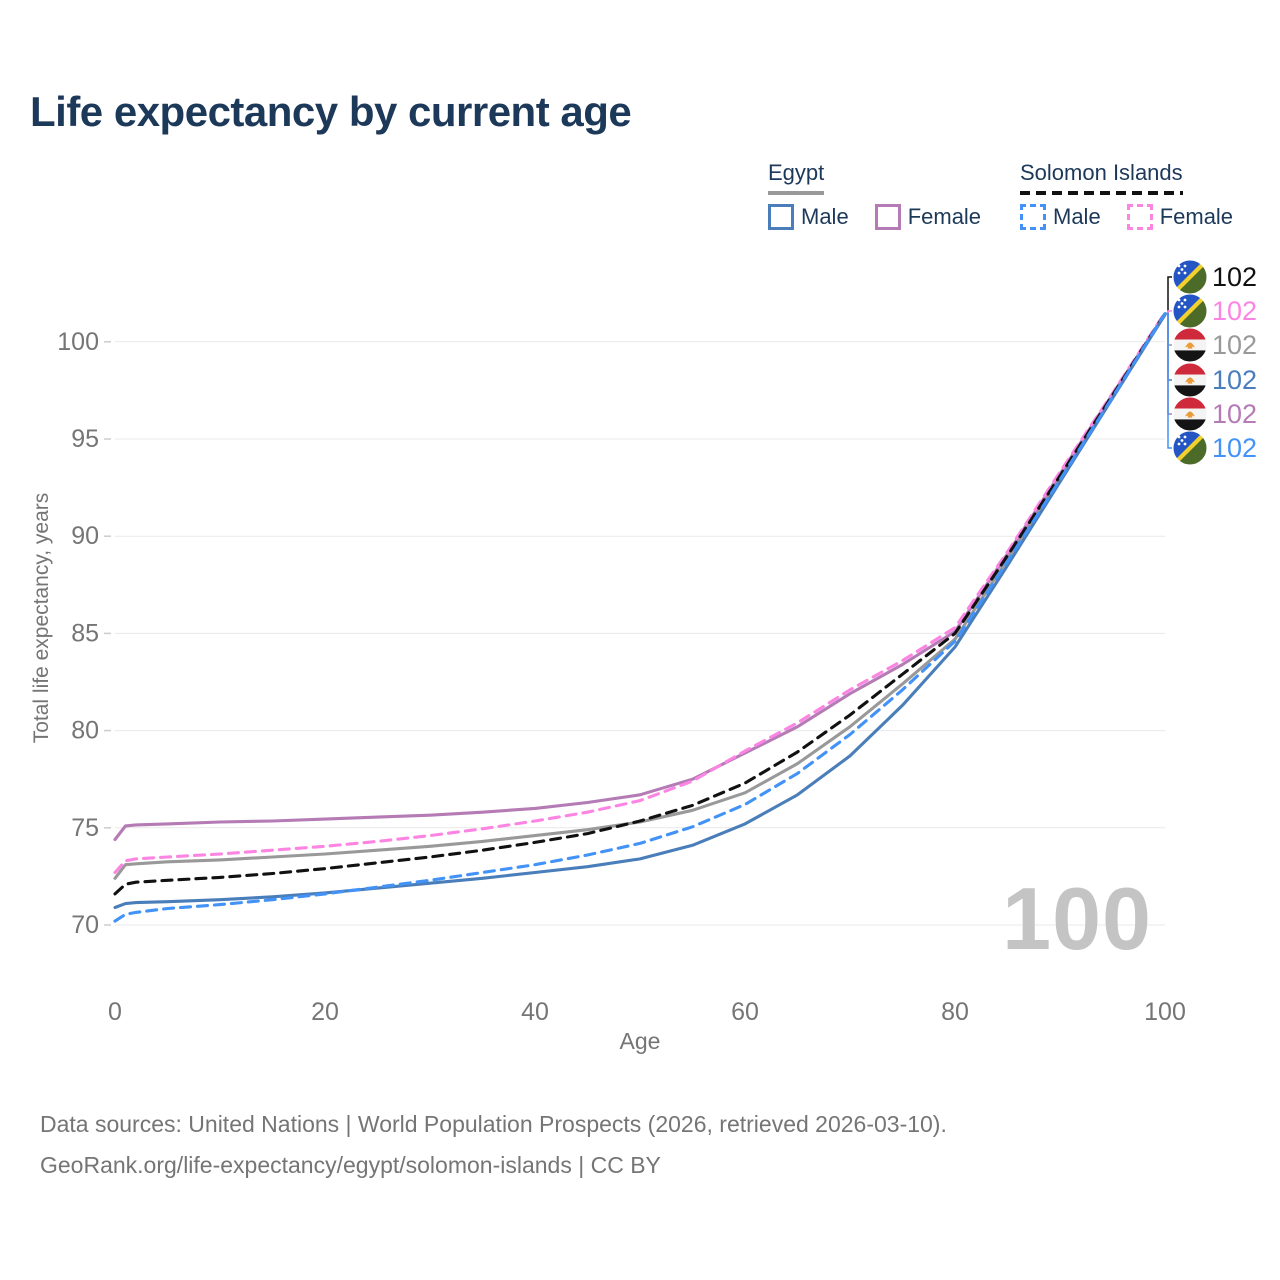 This screenshot has width=1280, height=1280. I want to click on xtick-label-60: 60, so click(745, 1012).